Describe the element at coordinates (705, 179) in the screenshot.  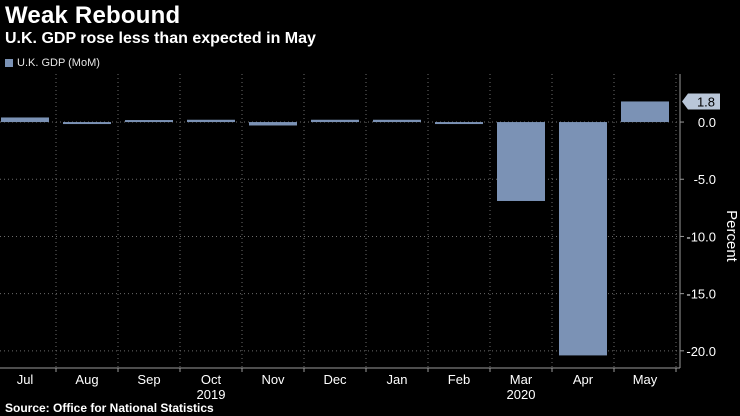
I see `y-tick-label: -5.0` at that location.